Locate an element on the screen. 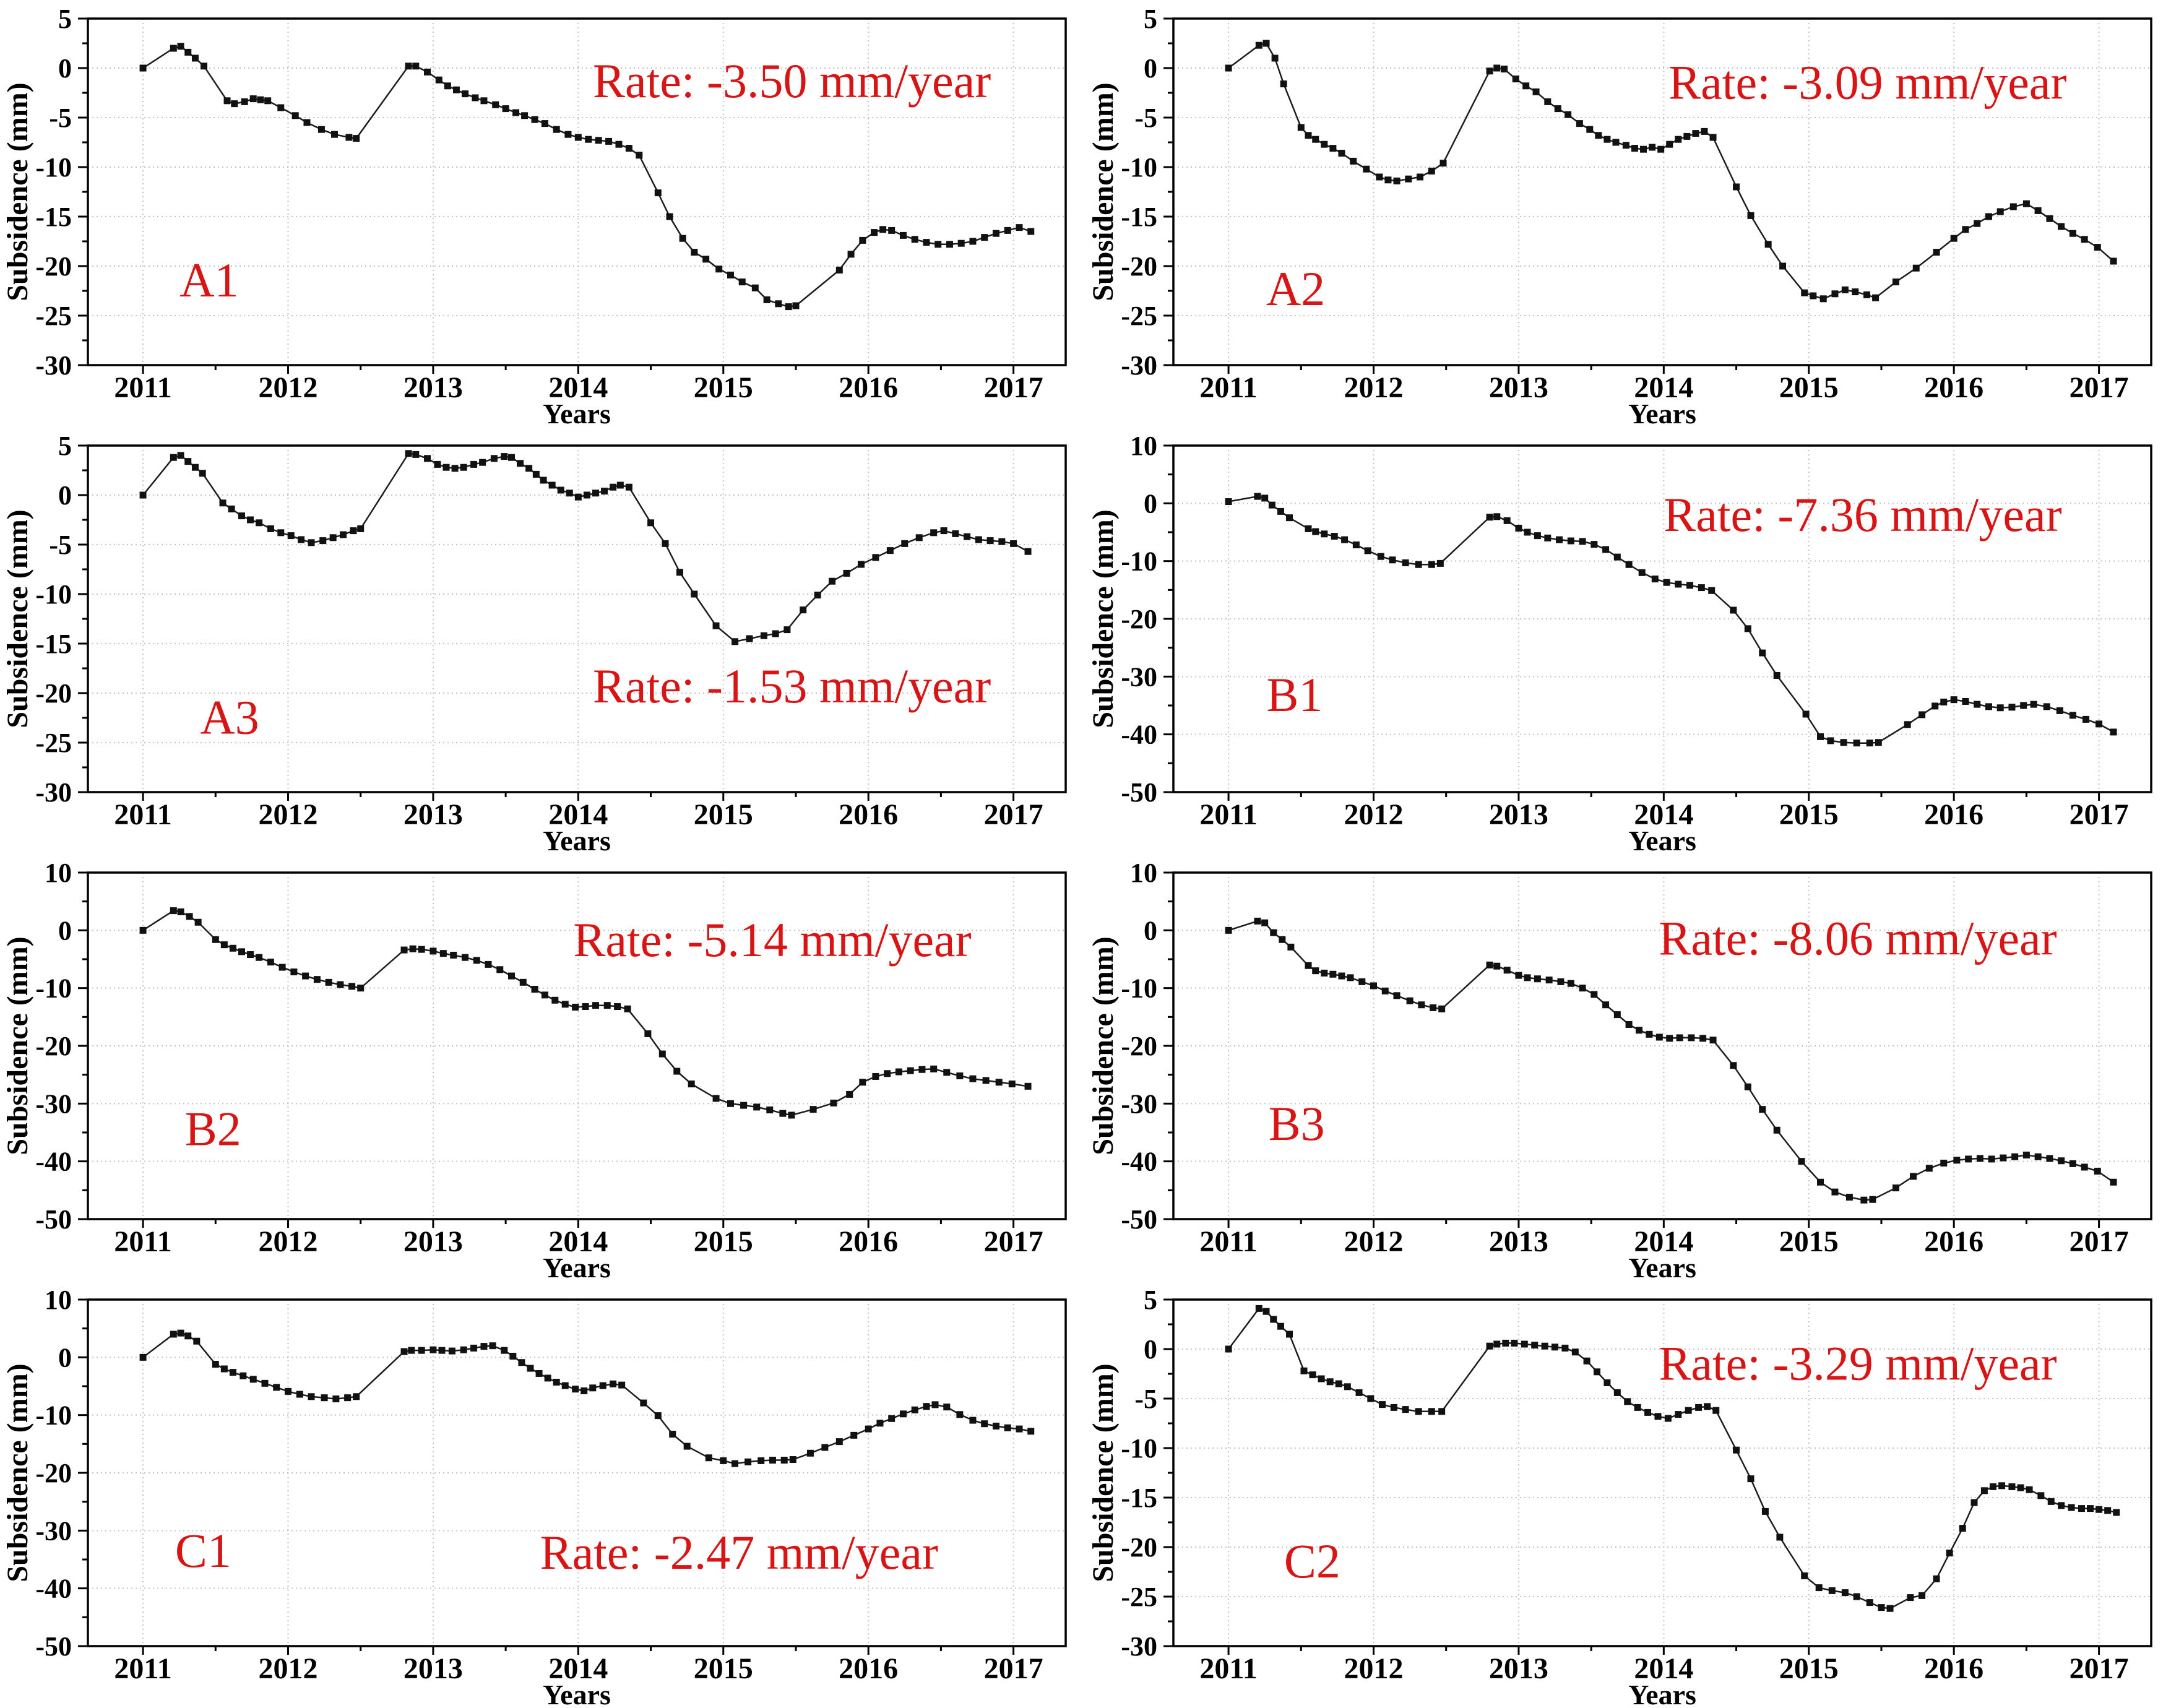  y-tick-label: -40 is located at coordinates (53, 1162).